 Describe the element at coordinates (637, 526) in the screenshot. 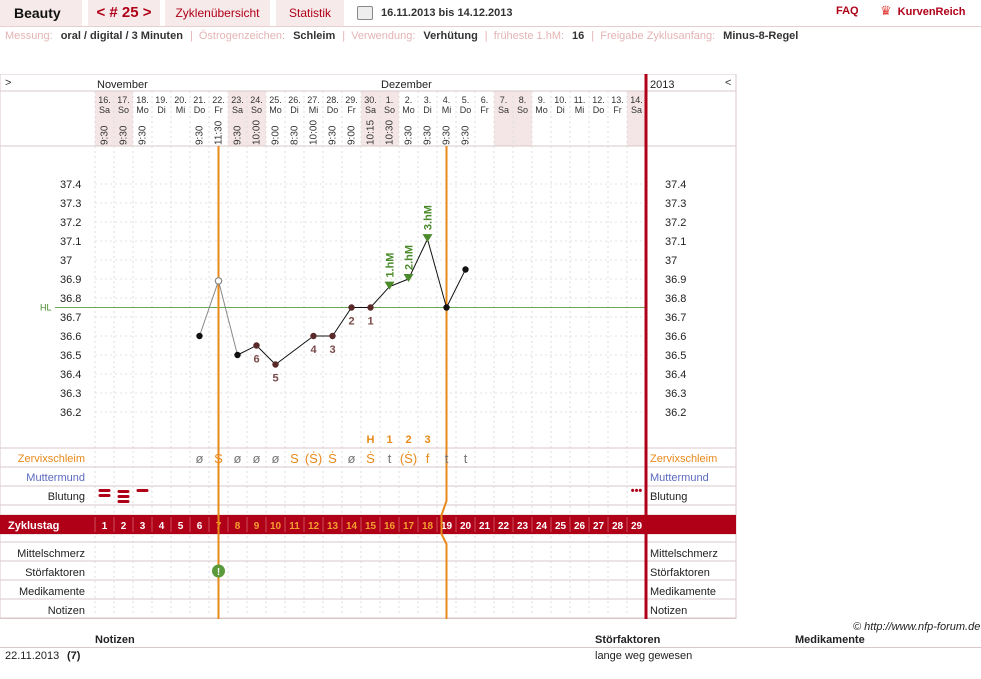

I see `cycle-day-number: 29` at that location.